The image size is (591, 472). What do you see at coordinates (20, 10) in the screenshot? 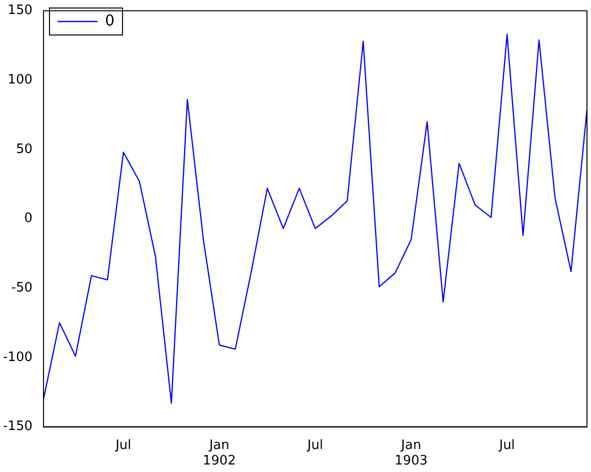
I see `y-tick-label: 150` at bounding box center [20, 10].